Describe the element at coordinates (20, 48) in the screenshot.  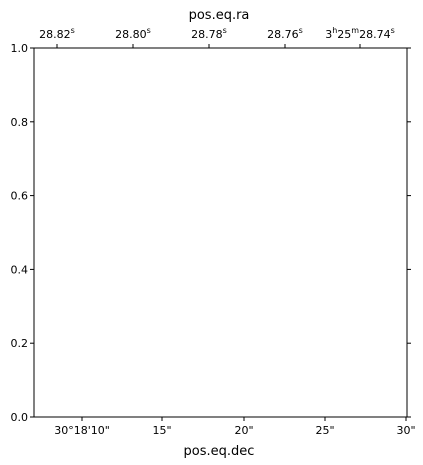
I see `left-tick-label: 1.0` at that location.